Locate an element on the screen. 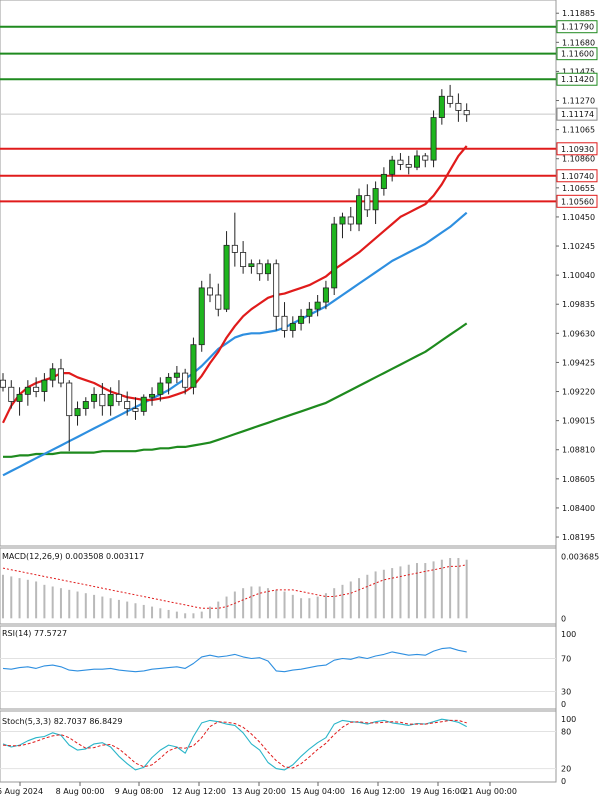 This screenshot has width=600, height=808. price-tick-label: 1.09220 is located at coordinates (578, 392).